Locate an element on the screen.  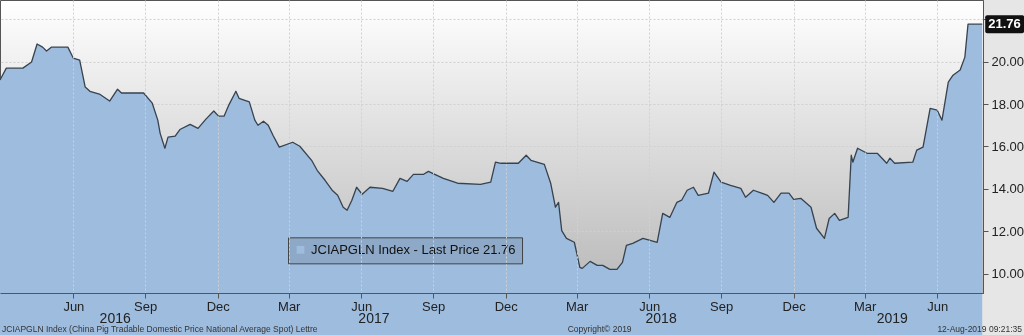
x2-tick-label: 2016 is located at coordinates (115, 318).